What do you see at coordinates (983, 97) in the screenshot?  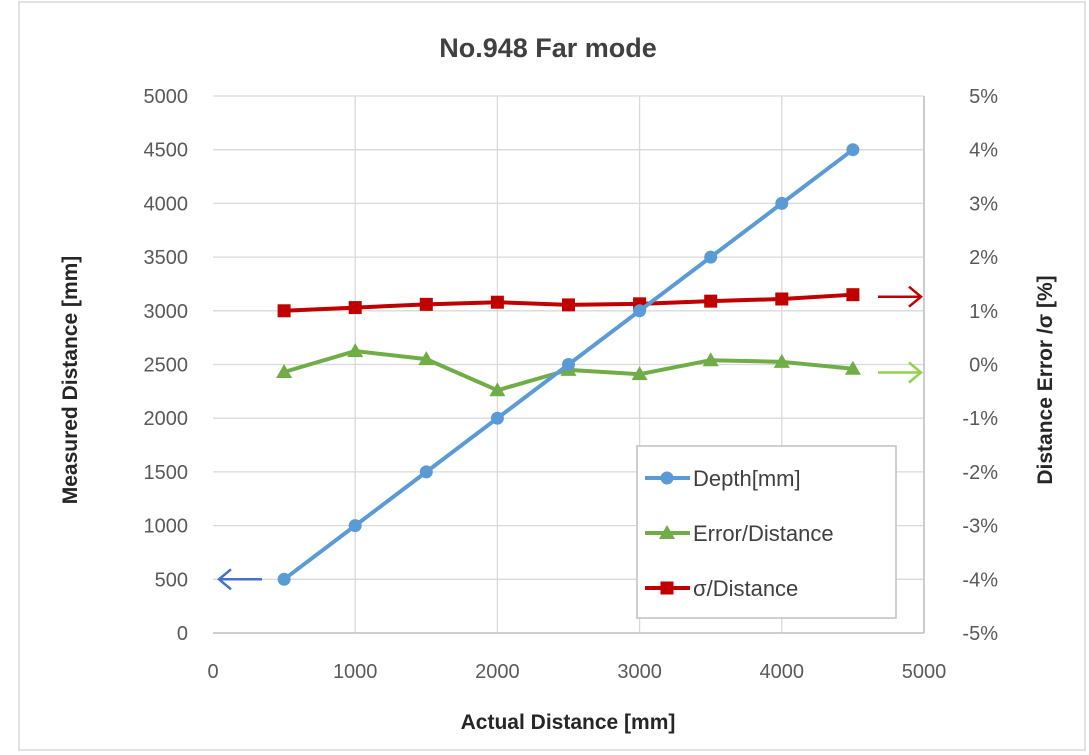 I see `y2-tick-label: 5%` at bounding box center [983, 97].